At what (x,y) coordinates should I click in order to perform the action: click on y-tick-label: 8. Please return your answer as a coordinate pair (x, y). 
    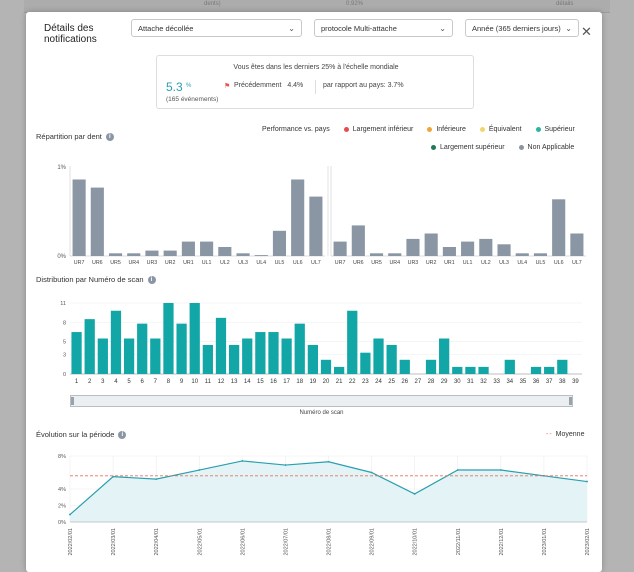
    Looking at the image, I should click on (64, 323).